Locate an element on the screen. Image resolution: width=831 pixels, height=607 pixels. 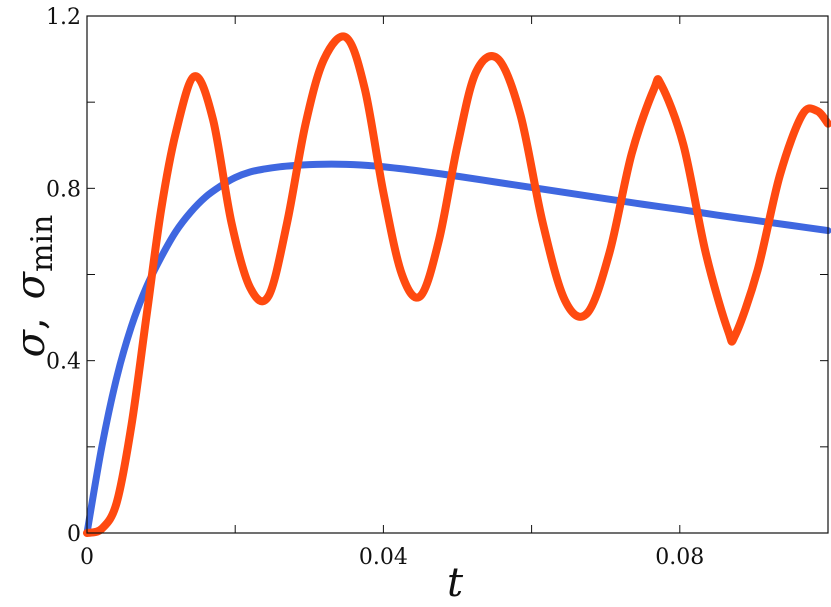
x-tick-label: 0 is located at coordinates (87, 557).